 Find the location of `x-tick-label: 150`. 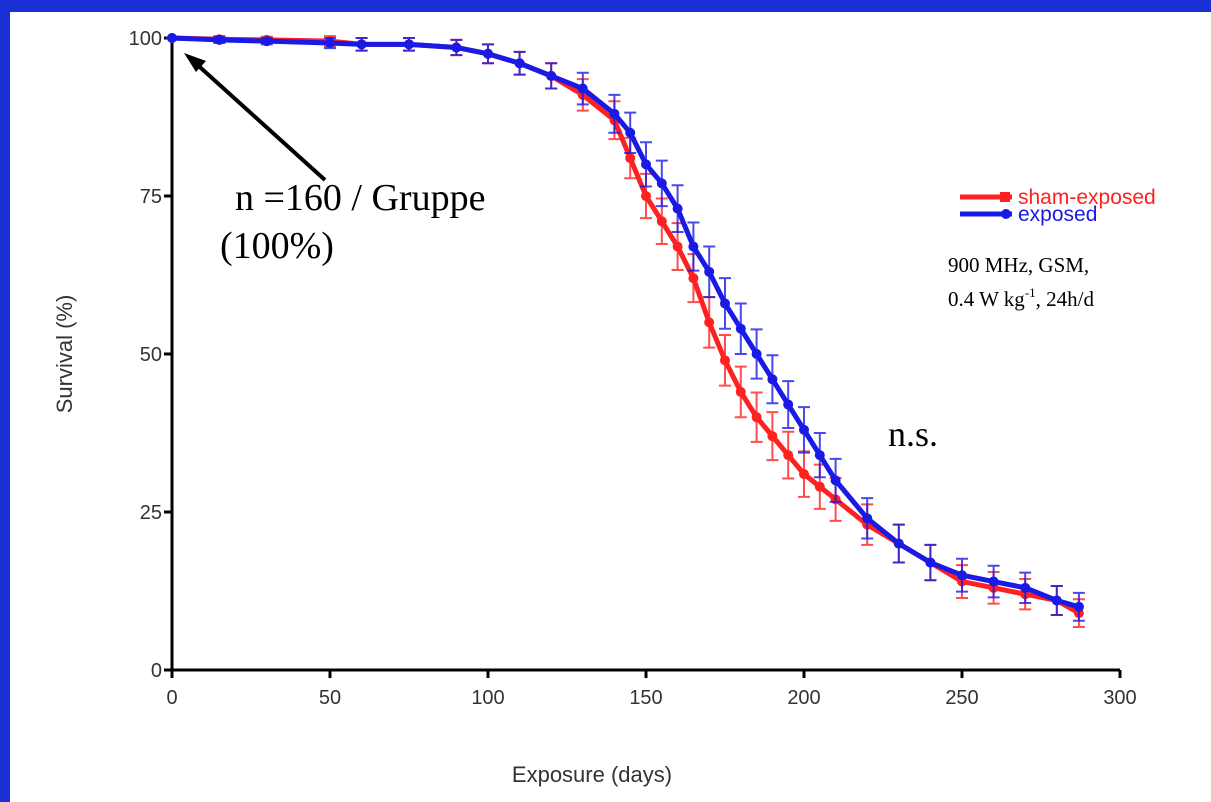

x-tick-label: 150 is located at coordinates (645, 698).